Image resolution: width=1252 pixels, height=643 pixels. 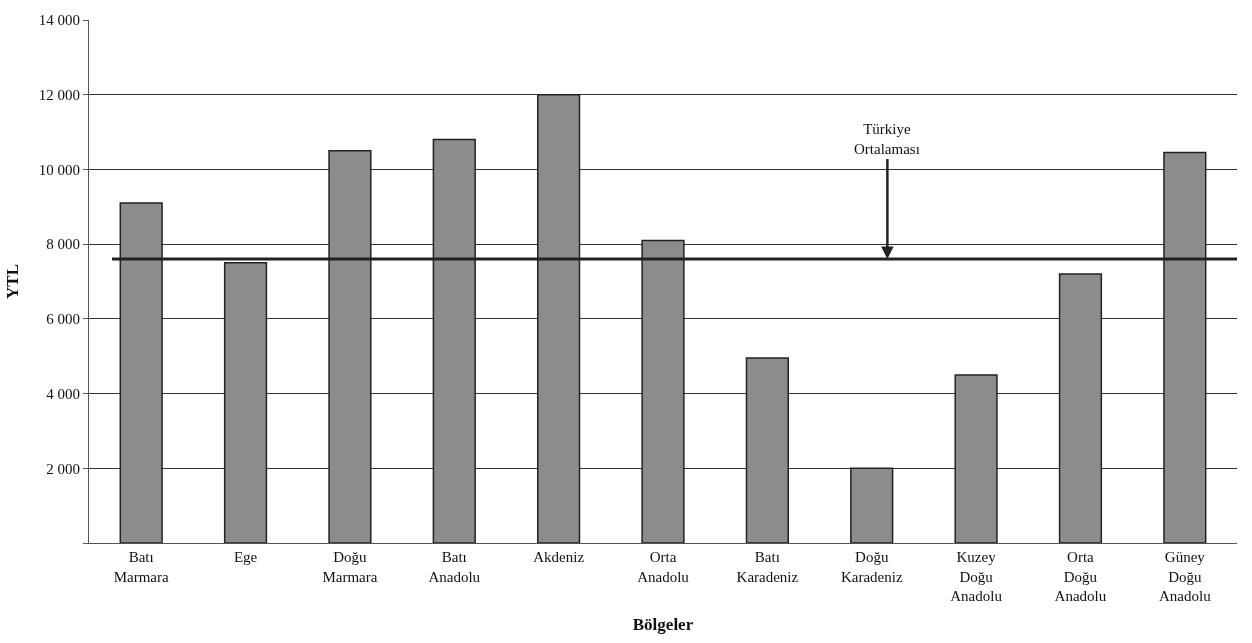 What do you see at coordinates (1185, 576) in the screenshot?
I see `x-tick-label: Güney Doğu Anadolu` at bounding box center [1185, 576].